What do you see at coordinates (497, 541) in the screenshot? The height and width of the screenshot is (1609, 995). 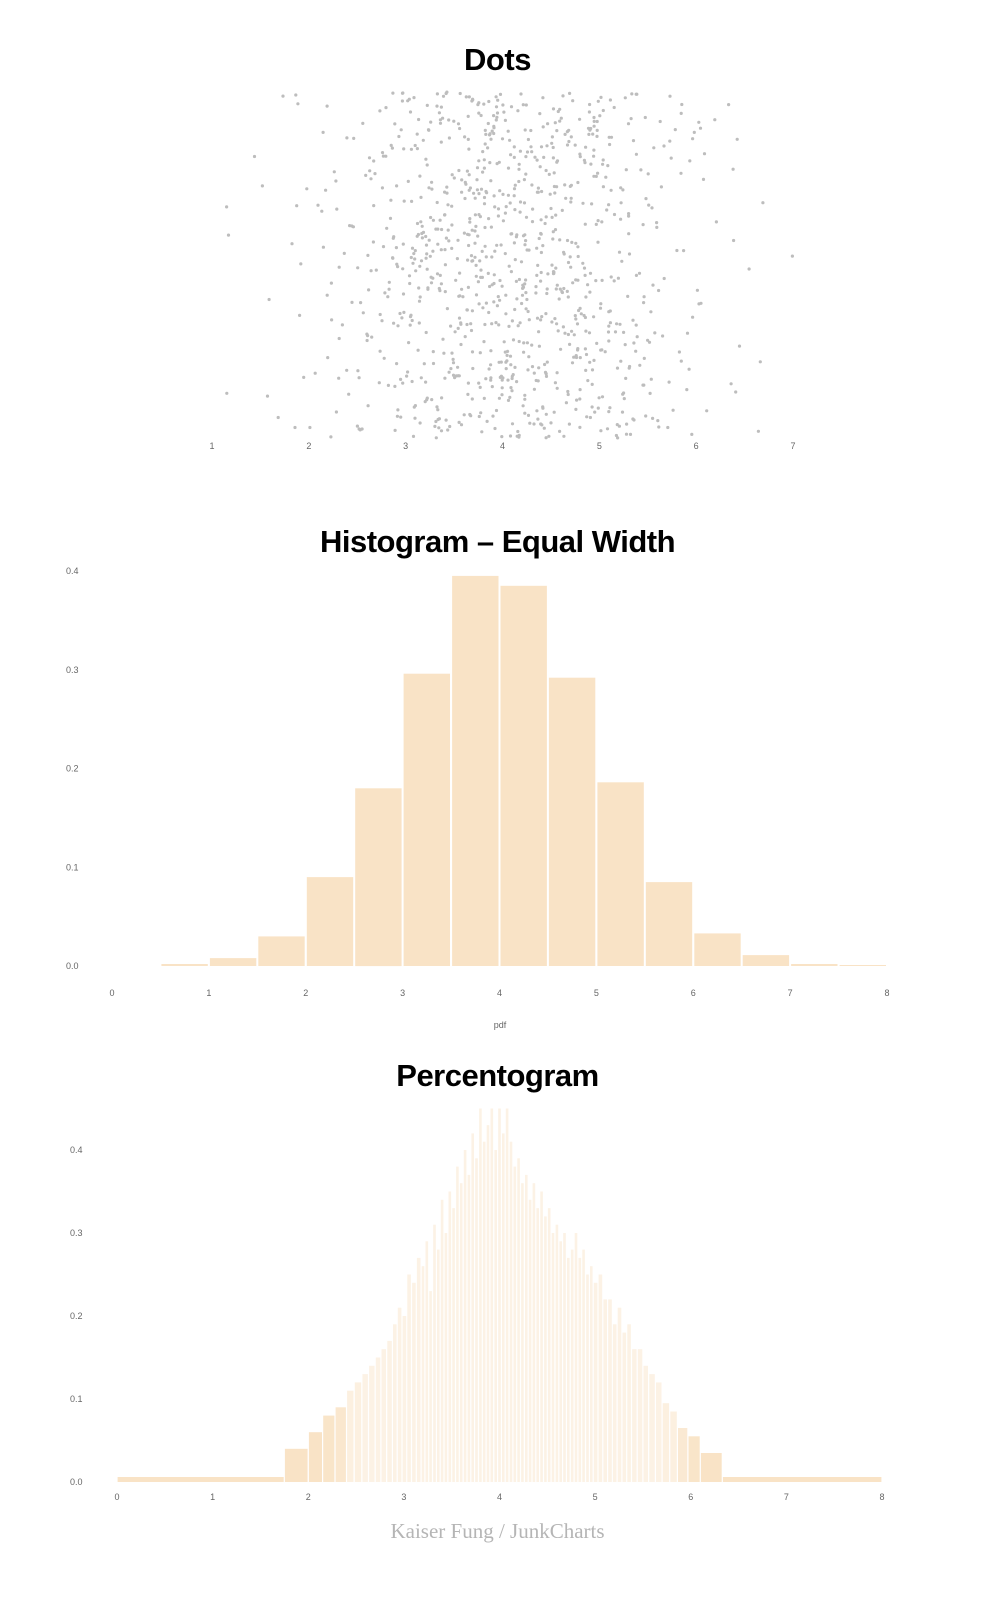 I see `histogram-chart-title: Histogram – Equal Width` at bounding box center [497, 541].